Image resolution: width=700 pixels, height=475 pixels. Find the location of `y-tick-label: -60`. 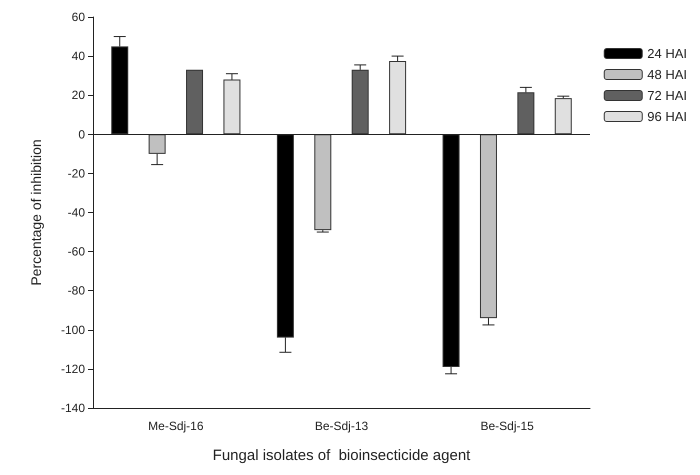

y-tick-label: -60 is located at coordinates (77, 251).